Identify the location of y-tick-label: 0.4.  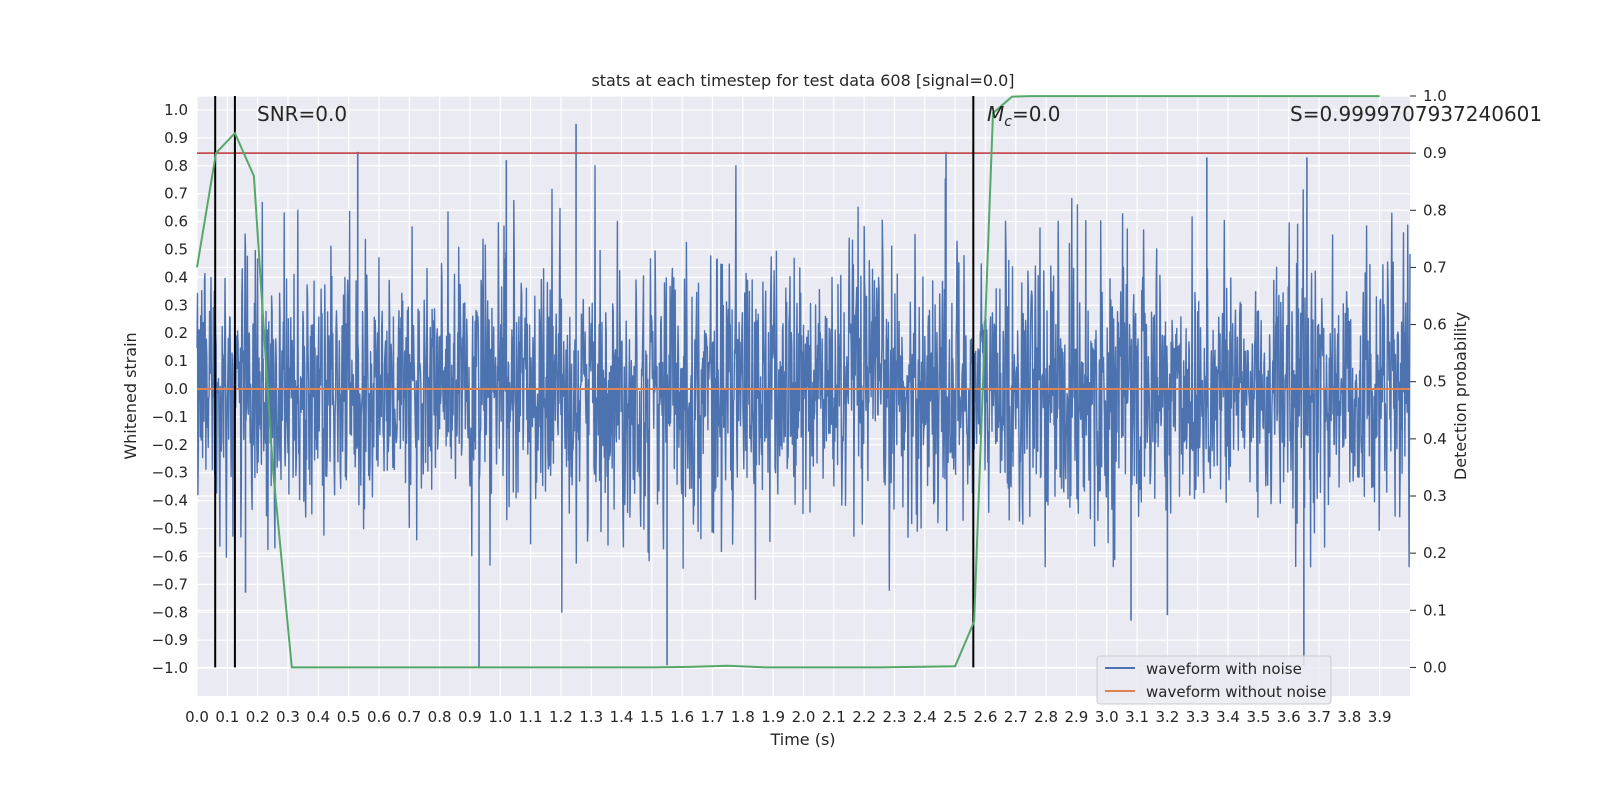
(176, 277).